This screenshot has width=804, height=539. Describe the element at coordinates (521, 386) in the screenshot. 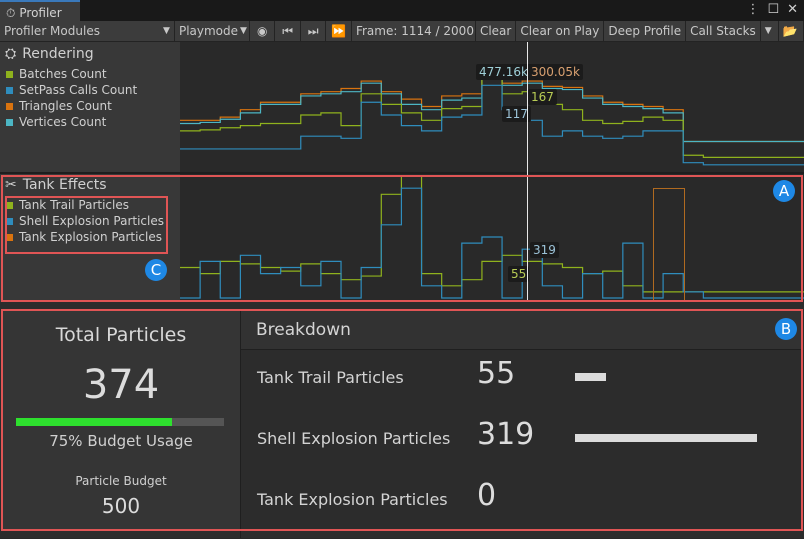

I see `breakdown-row: Tank Trail Particles 55` at that location.